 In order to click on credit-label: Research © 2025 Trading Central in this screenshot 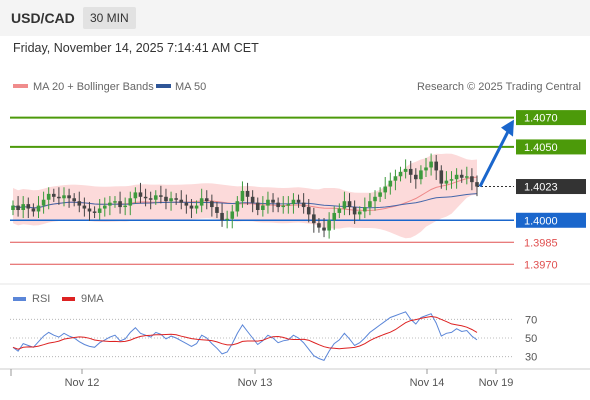, I will do `click(499, 87)`.